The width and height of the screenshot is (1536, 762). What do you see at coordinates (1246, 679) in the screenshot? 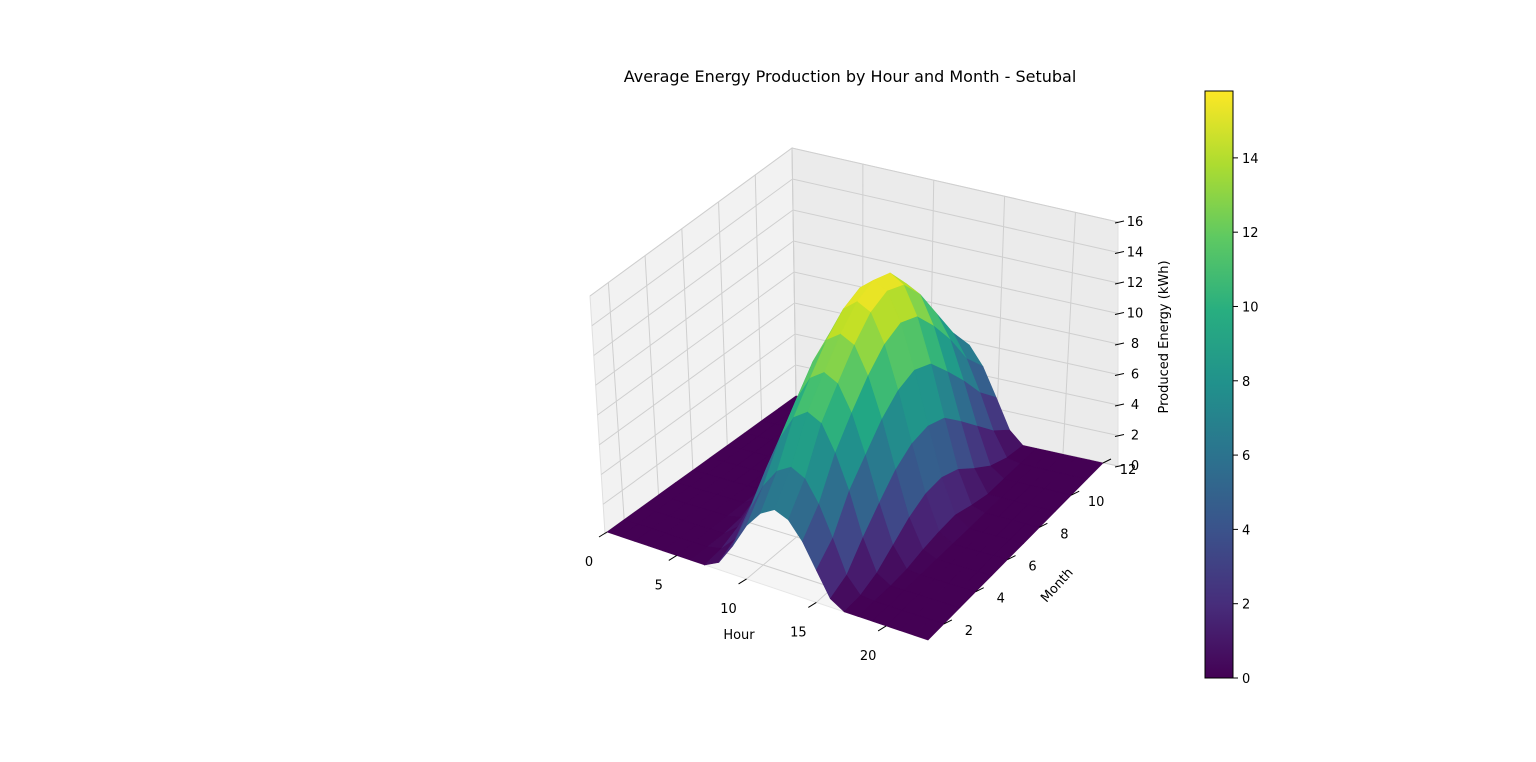
I see `colorbar-tick-label: 0` at bounding box center [1246, 679].